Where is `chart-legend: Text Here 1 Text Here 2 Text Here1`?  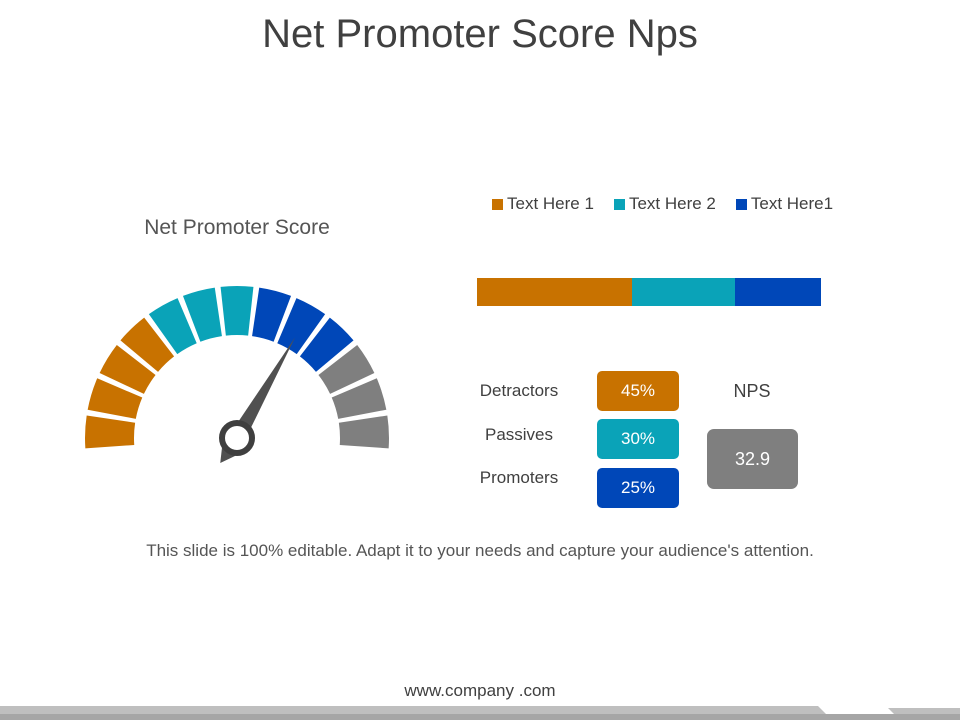
chart-legend: Text Here 1 Text Here 2 Text Here1 is located at coordinates (672, 204).